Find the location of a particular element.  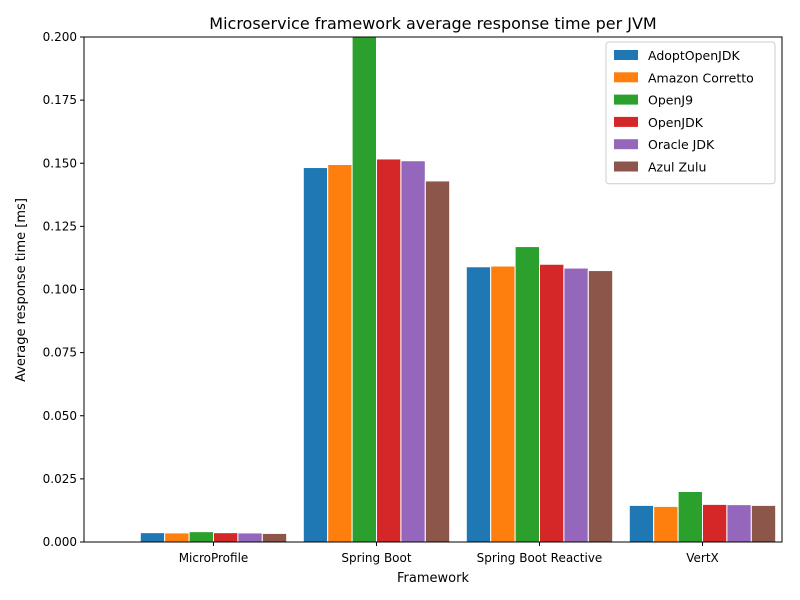

legend-label: OpenJDK is located at coordinates (676, 122).